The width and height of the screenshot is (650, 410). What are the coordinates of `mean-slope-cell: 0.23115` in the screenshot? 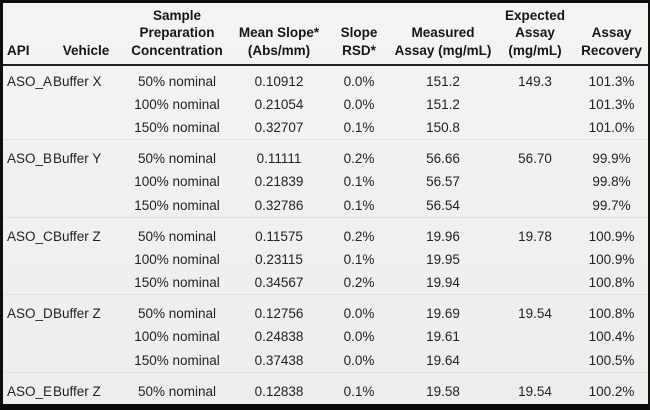 It's located at (279, 259).